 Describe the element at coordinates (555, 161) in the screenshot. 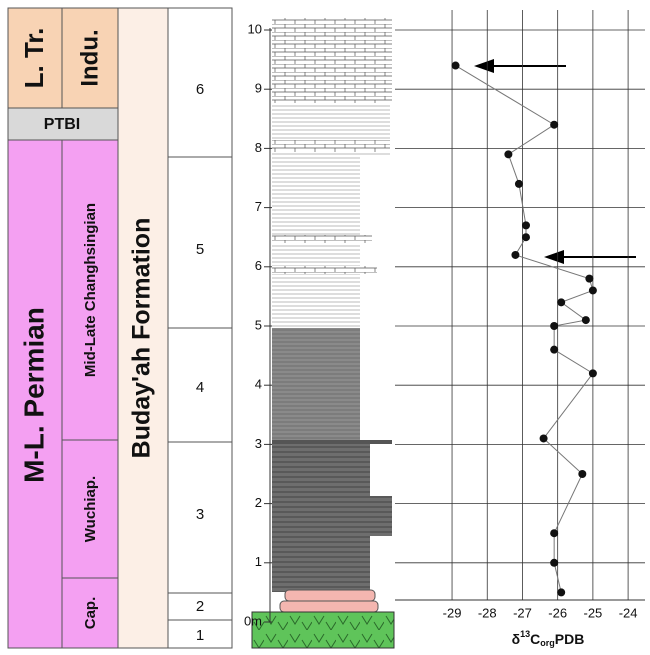

I see `arrows` at that location.